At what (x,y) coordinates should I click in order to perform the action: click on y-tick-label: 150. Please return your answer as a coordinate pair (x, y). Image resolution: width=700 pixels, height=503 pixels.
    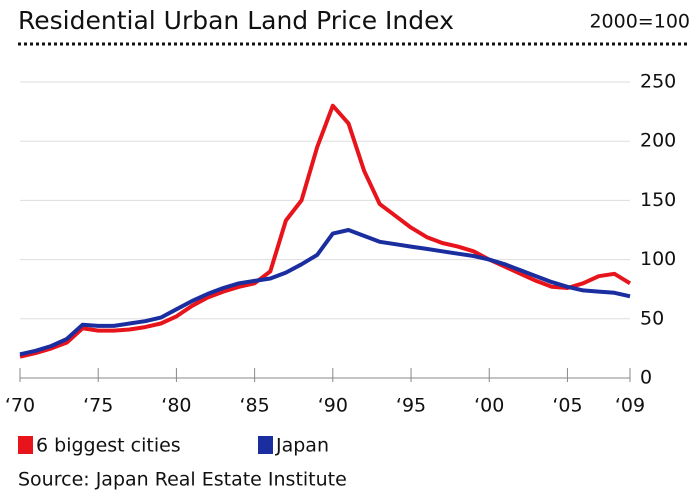
    Looking at the image, I should click on (658, 200).